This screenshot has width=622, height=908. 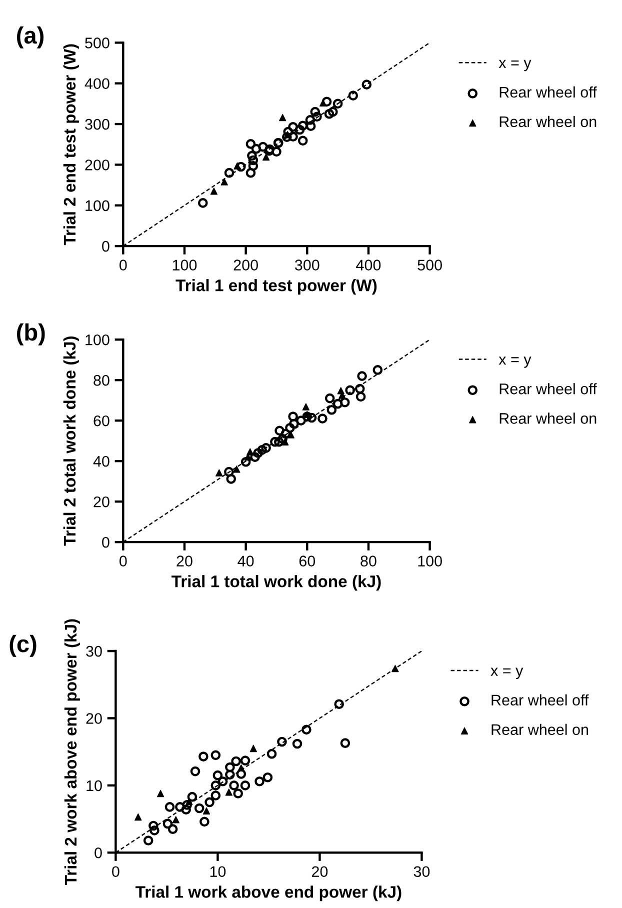 I want to click on x-axis-title: Trial 1 work above end power (kJ), so click(x=269, y=894).